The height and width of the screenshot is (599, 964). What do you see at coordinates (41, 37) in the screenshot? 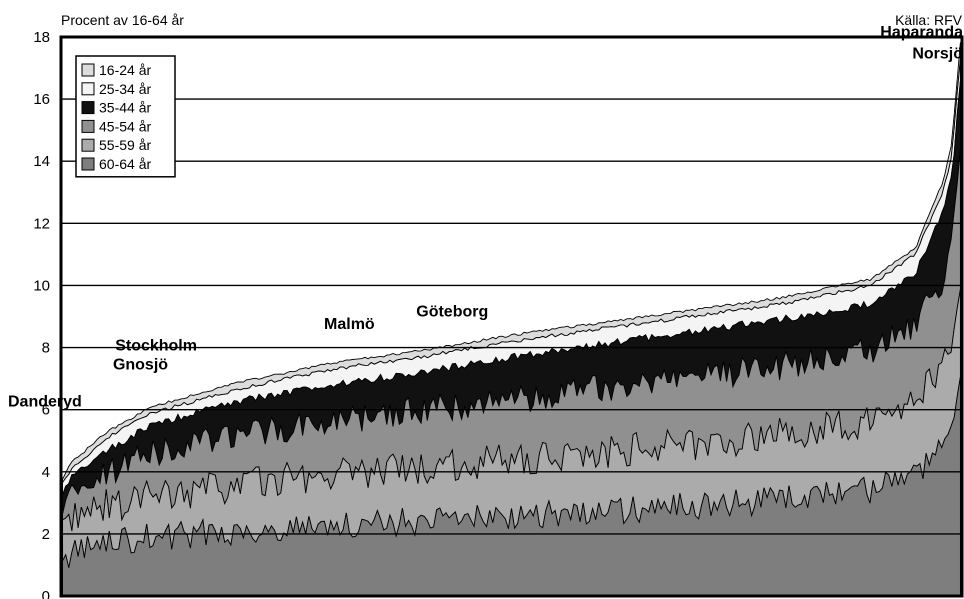
I see `y-tick-18: 18` at bounding box center [41, 37].